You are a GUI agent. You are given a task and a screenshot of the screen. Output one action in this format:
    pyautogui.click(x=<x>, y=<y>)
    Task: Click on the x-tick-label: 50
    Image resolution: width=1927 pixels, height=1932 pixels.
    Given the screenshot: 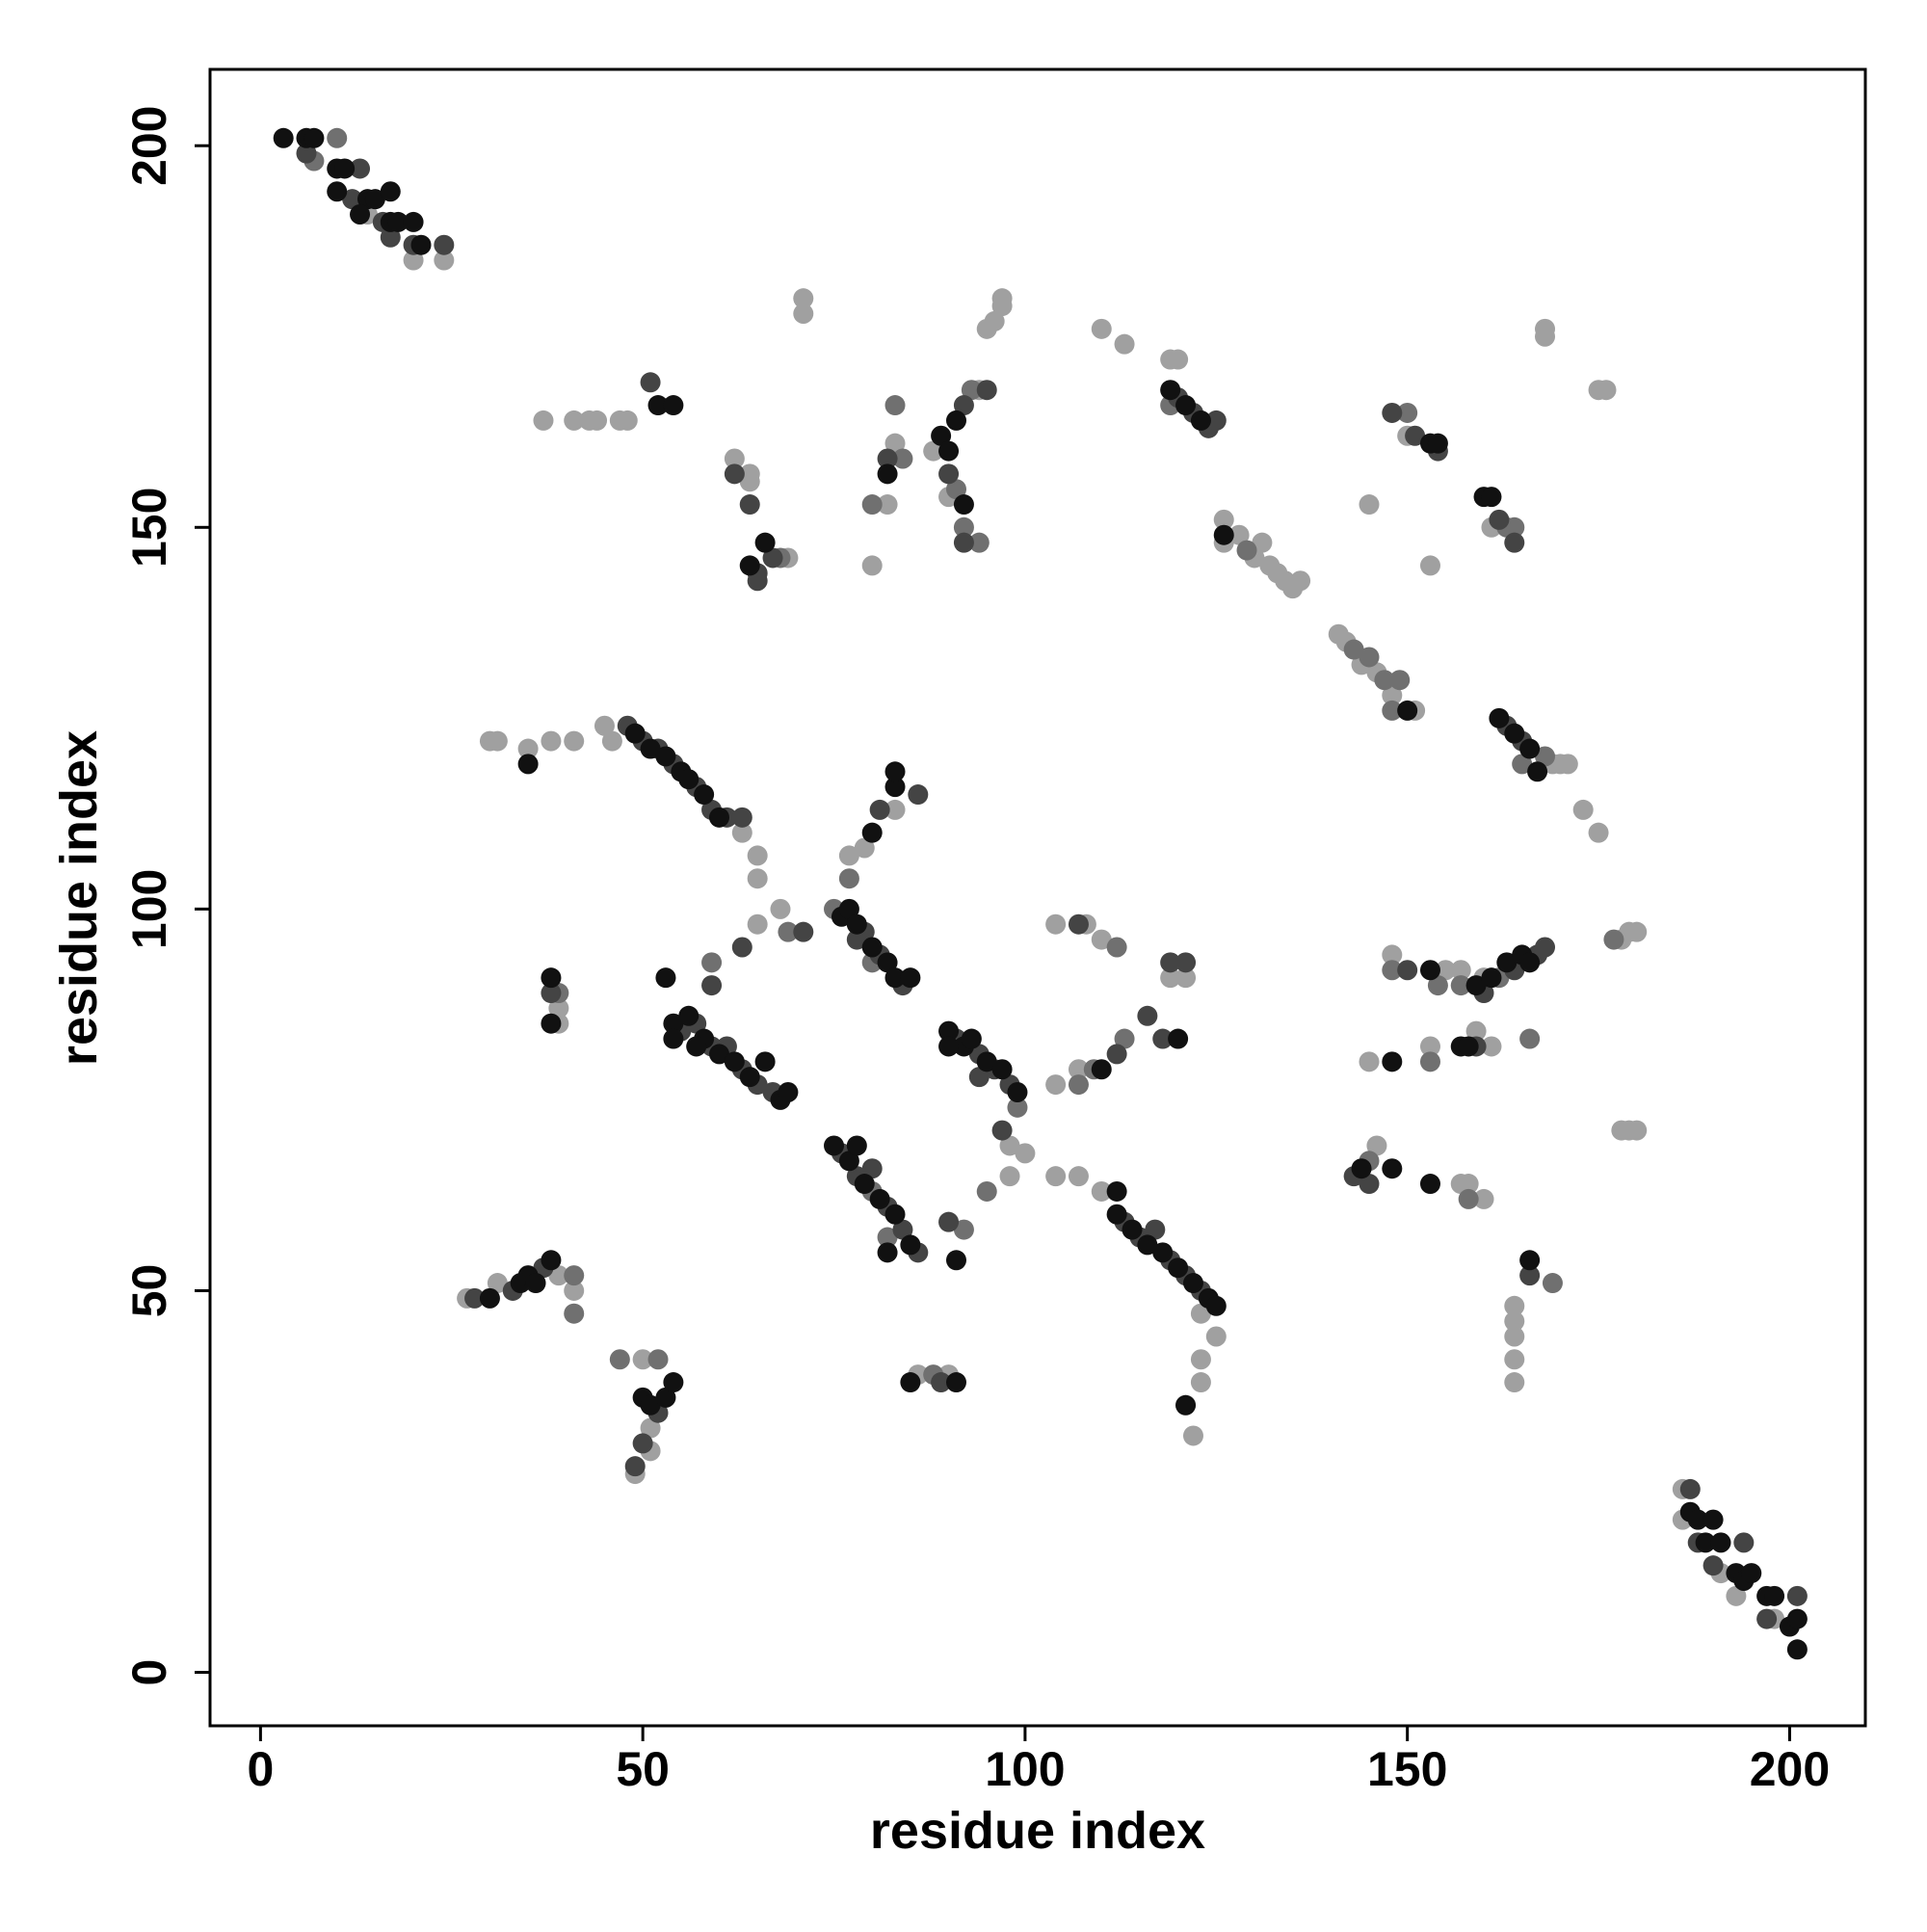 What is the action you would take?
    pyautogui.click(x=643, y=1769)
    